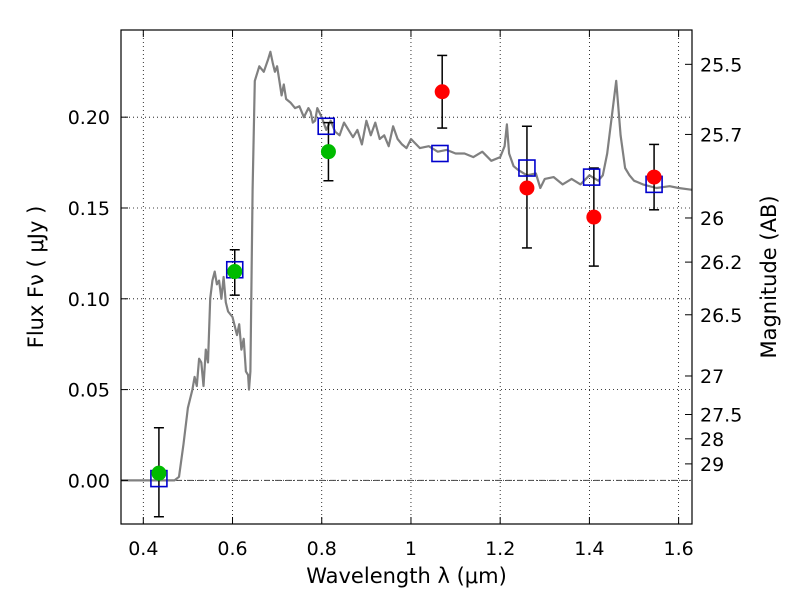  I want to click on x-tick-label: 1.6, so click(679, 549).